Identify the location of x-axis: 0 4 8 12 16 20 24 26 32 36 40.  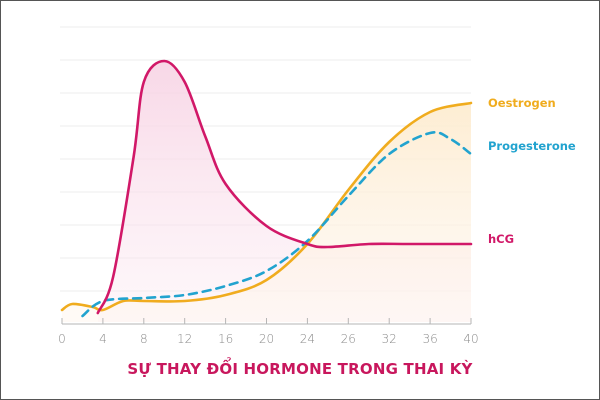
(268, 332).